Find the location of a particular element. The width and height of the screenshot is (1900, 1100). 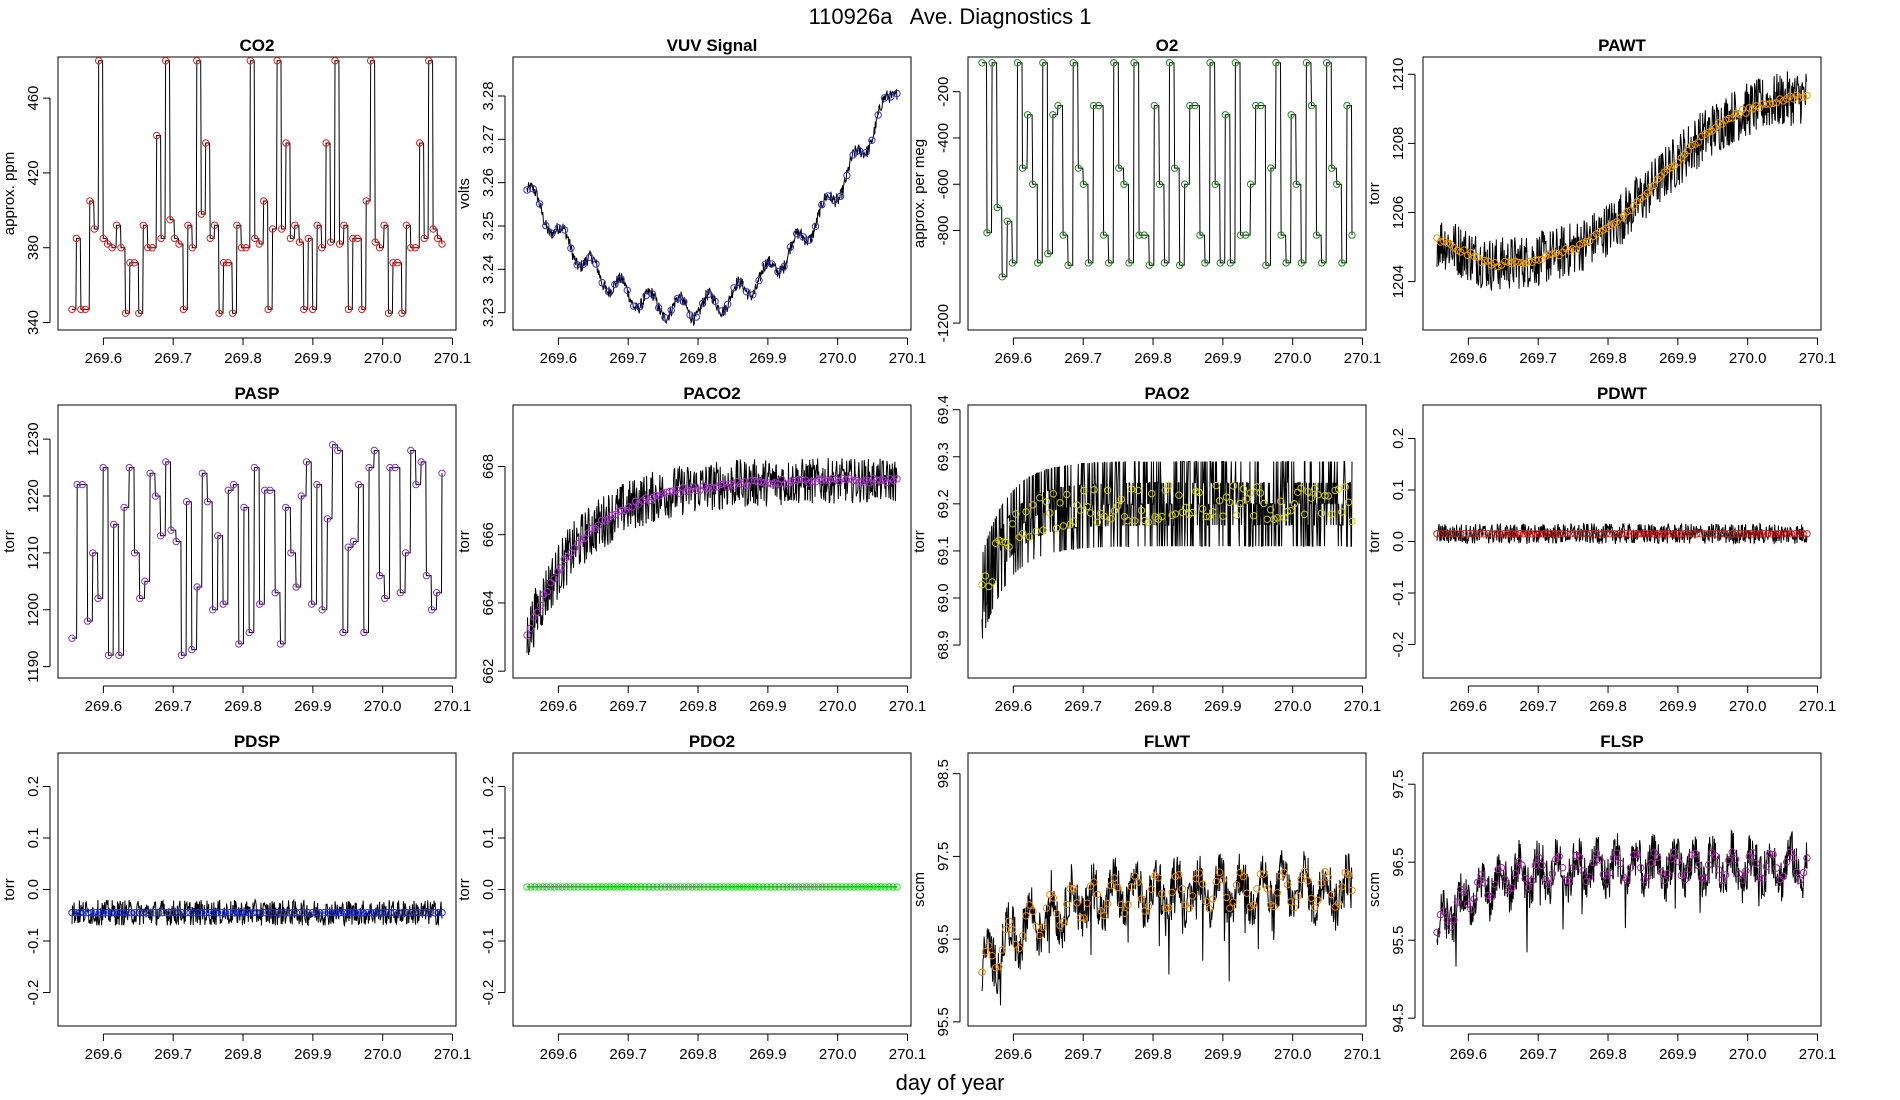

y-axis-label: approx. ppm is located at coordinates (9, 193).